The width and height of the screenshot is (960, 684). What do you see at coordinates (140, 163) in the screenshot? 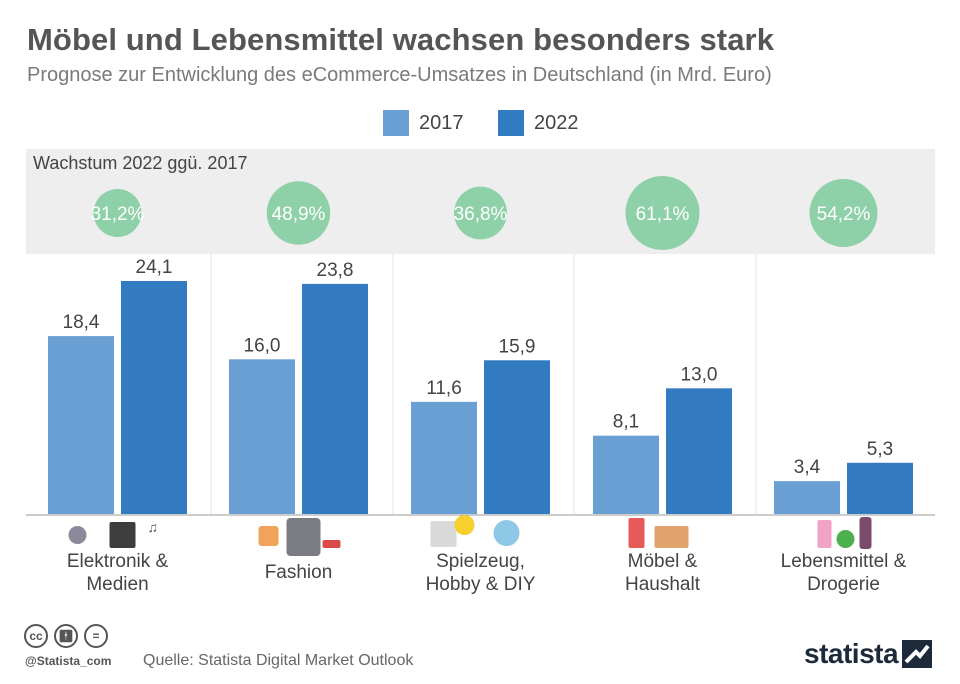
I see `growth-label: Wachstum 2022 ggü. 2017` at bounding box center [140, 163].